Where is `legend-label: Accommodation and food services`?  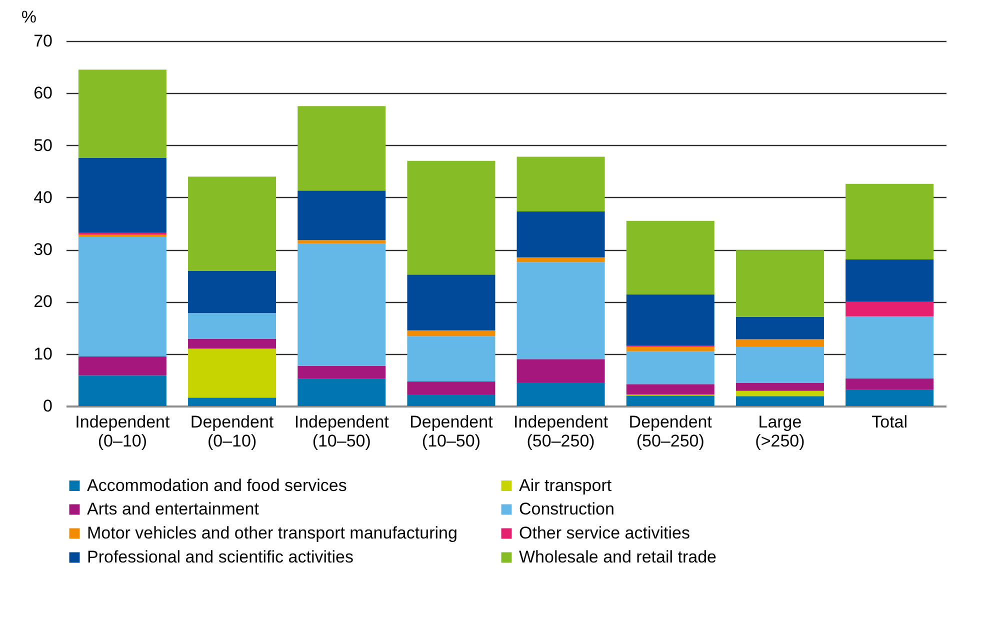
legend-label: Accommodation and food services is located at coordinates (217, 485).